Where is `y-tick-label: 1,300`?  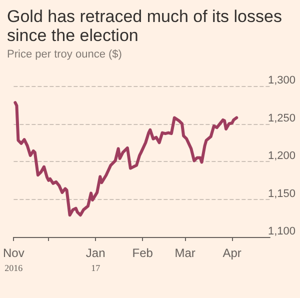
y-tick-label: 1,300 is located at coordinates (282, 80).